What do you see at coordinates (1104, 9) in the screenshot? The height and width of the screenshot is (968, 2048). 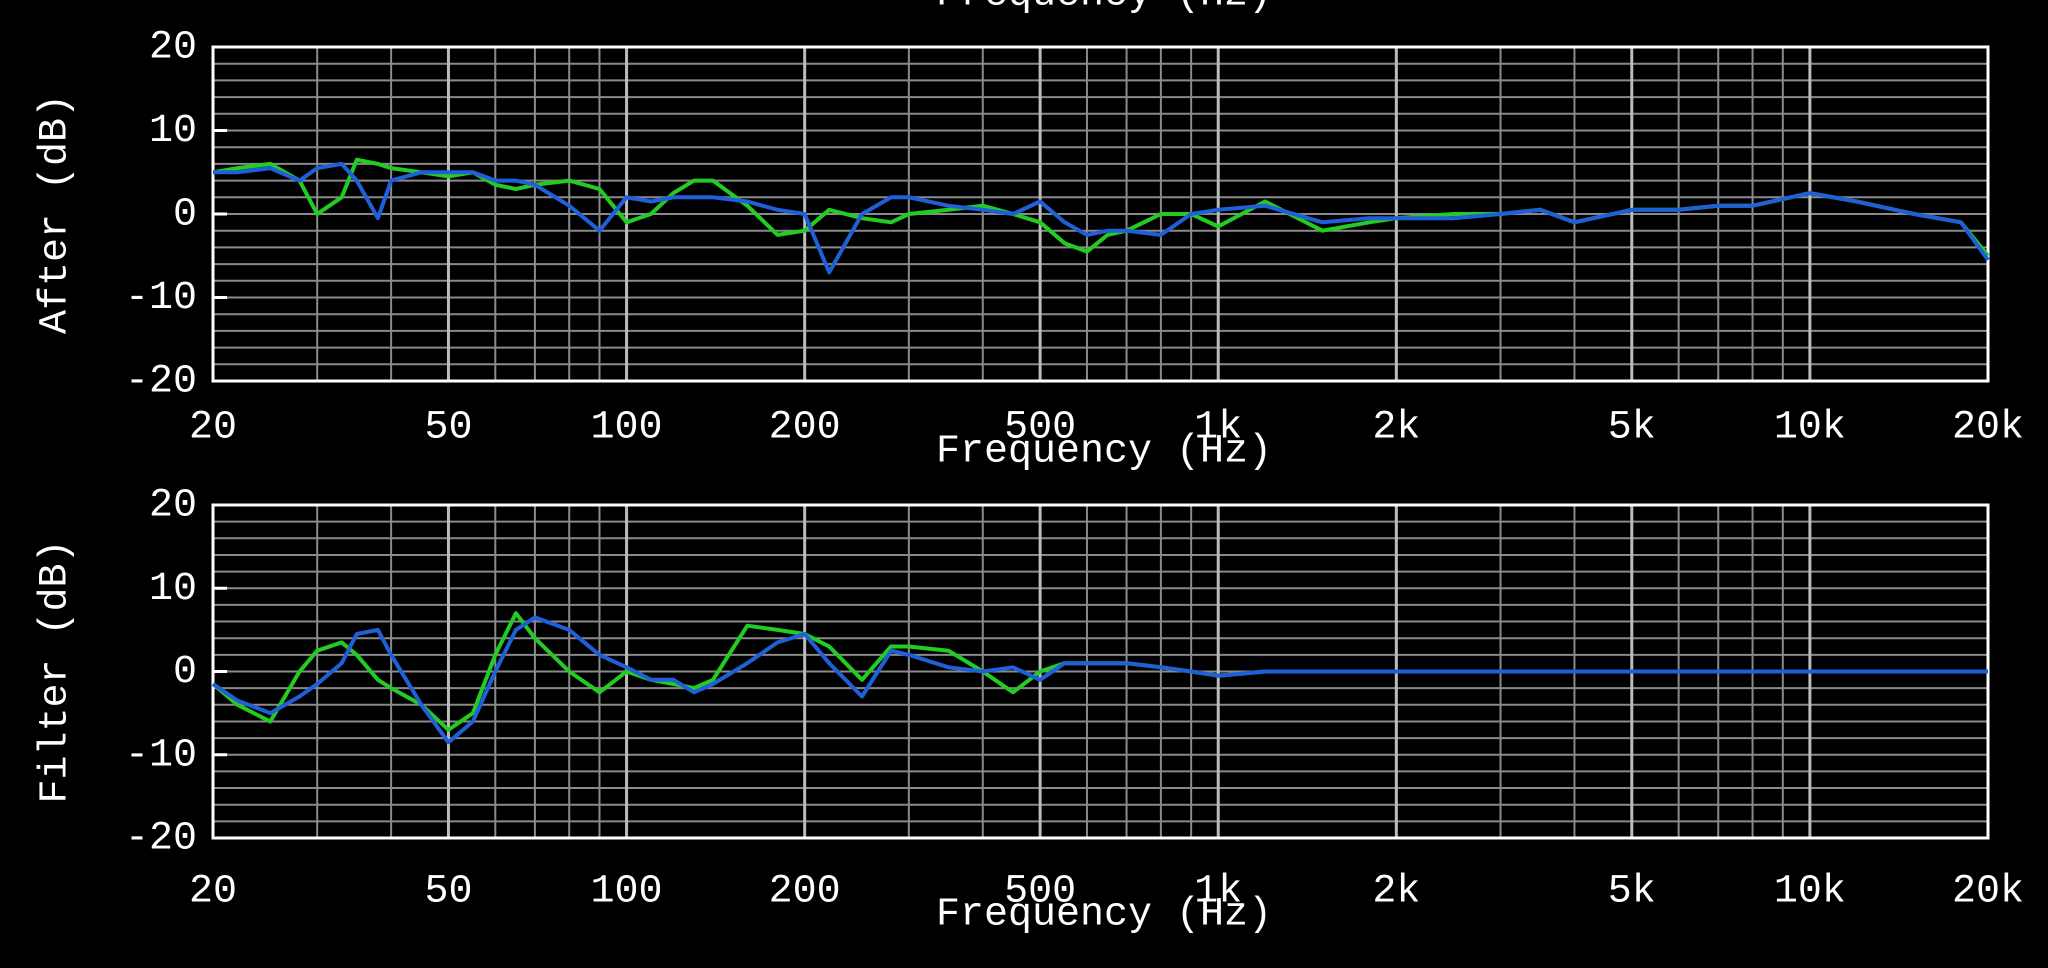 I see `clipped-axis-label: Frequency (Hz)` at bounding box center [1104, 9].